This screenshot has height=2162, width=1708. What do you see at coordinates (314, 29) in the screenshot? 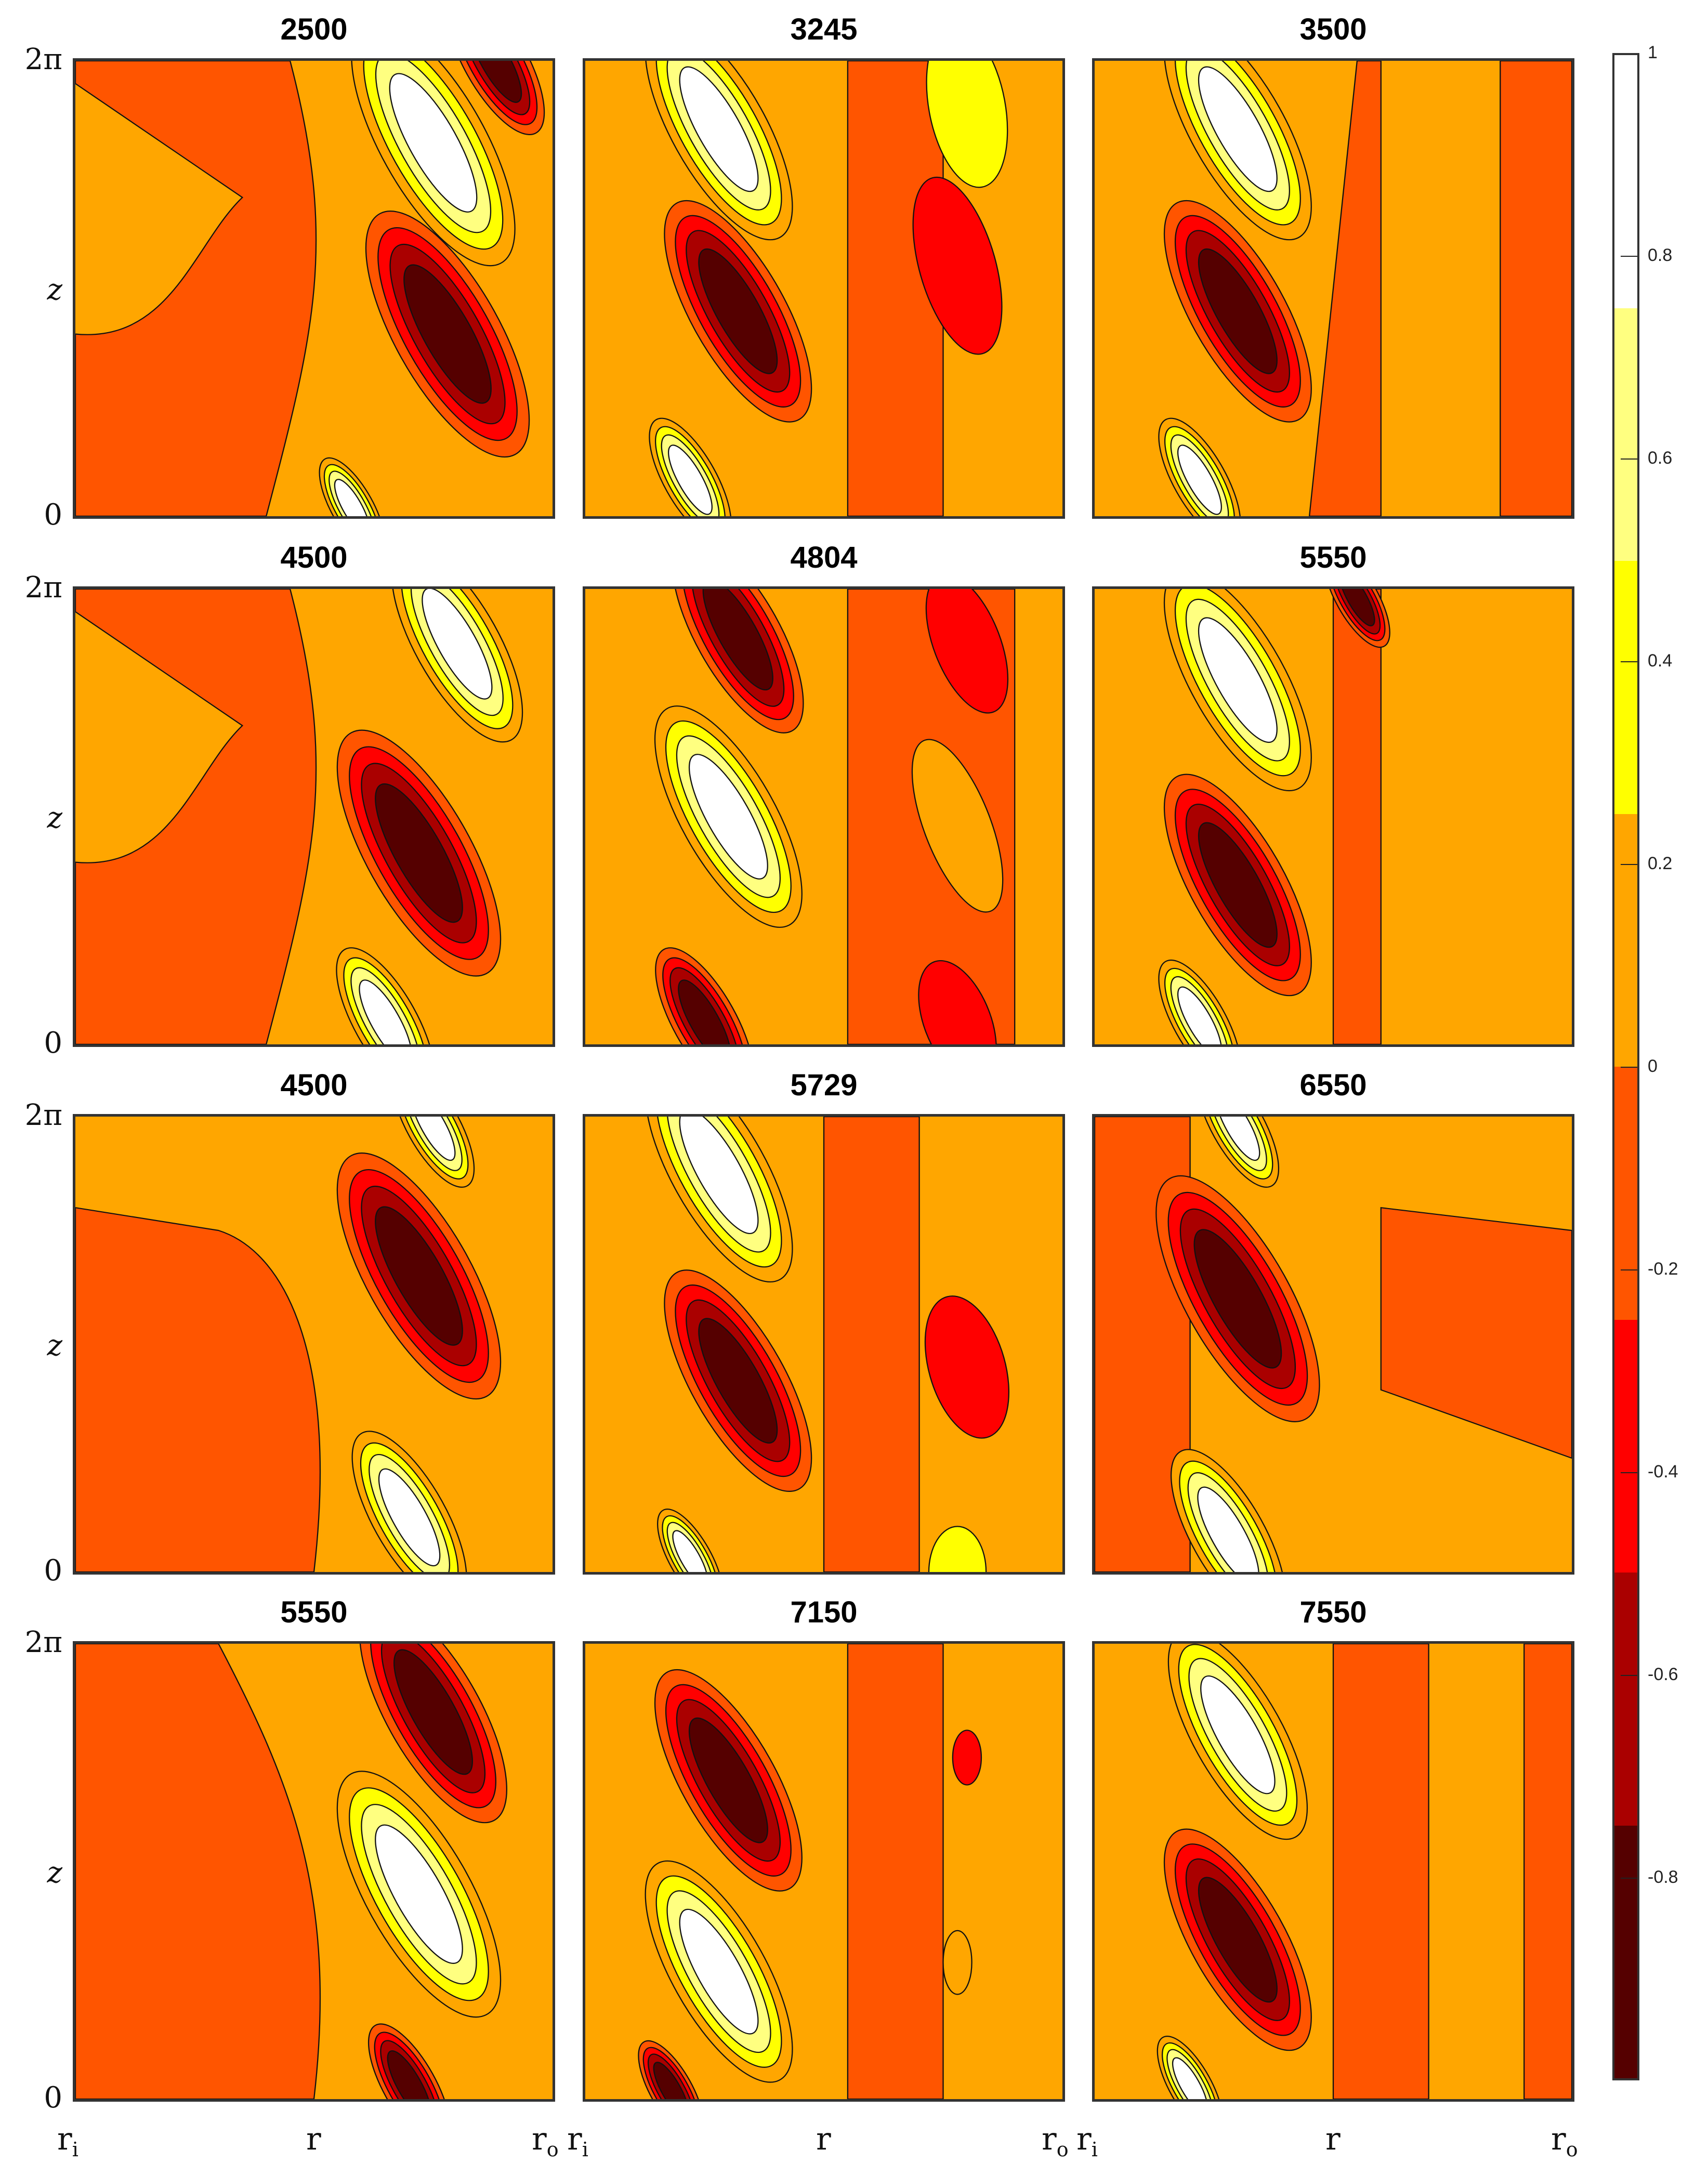
I see `panel-title: 2500` at bounding box center [314, 29].